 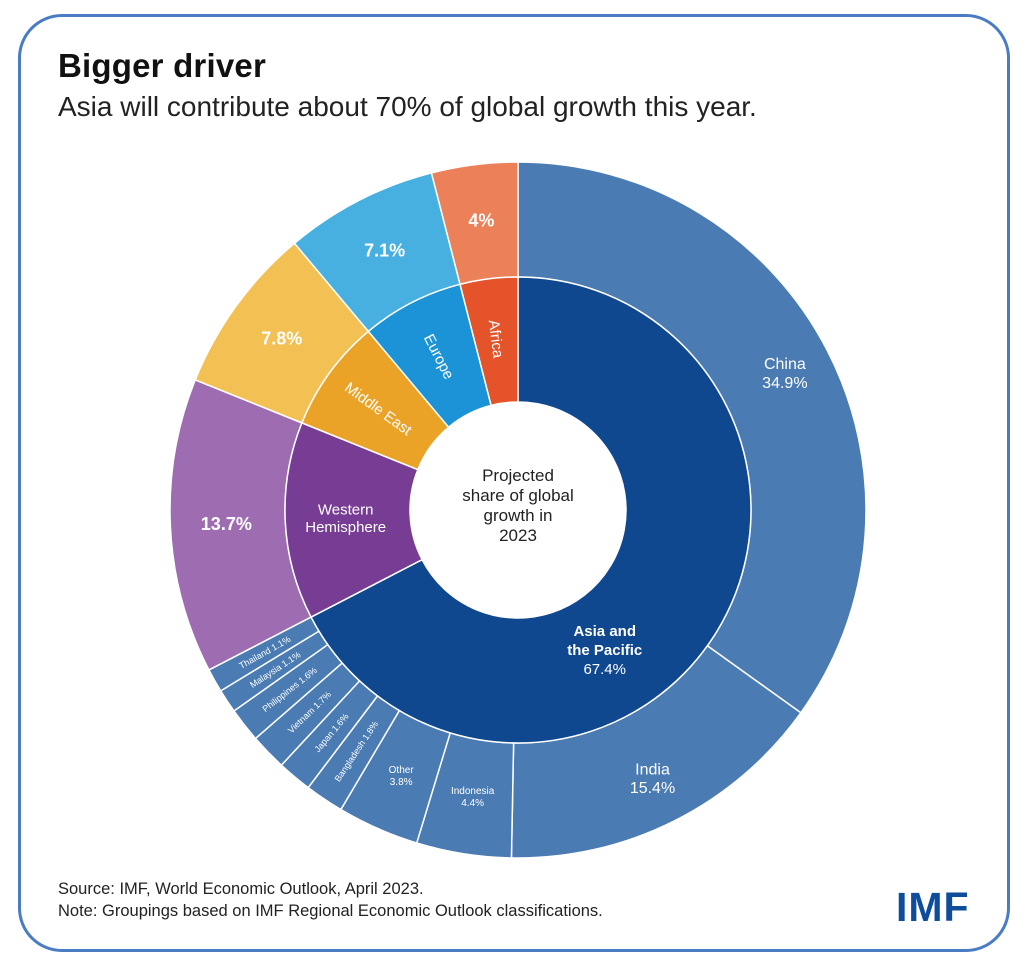 I want to click on outer-value-africa: 4%, so click(x=481, y=221).